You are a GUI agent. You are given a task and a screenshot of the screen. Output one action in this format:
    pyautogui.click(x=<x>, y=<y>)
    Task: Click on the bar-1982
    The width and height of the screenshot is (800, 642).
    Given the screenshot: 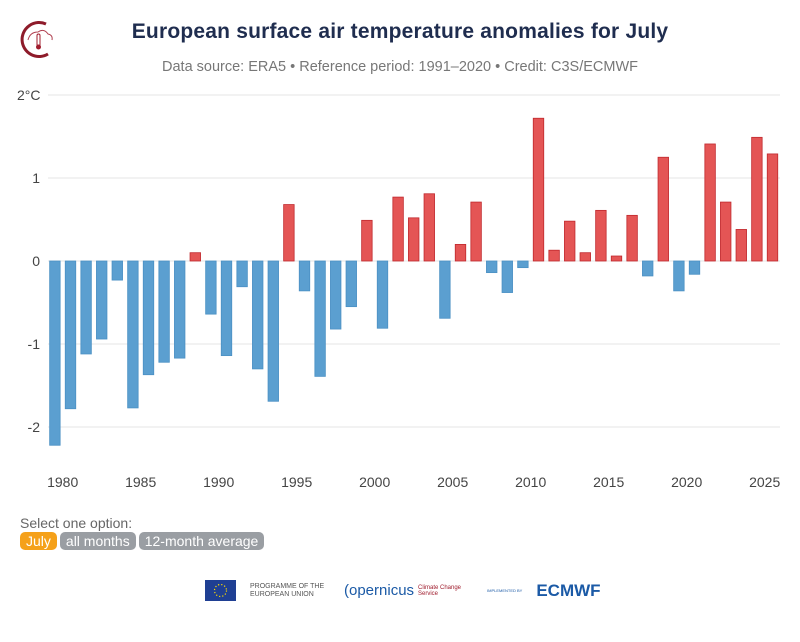 What is the action you would take?
    pyautogui.click(x=102, y=300)
    